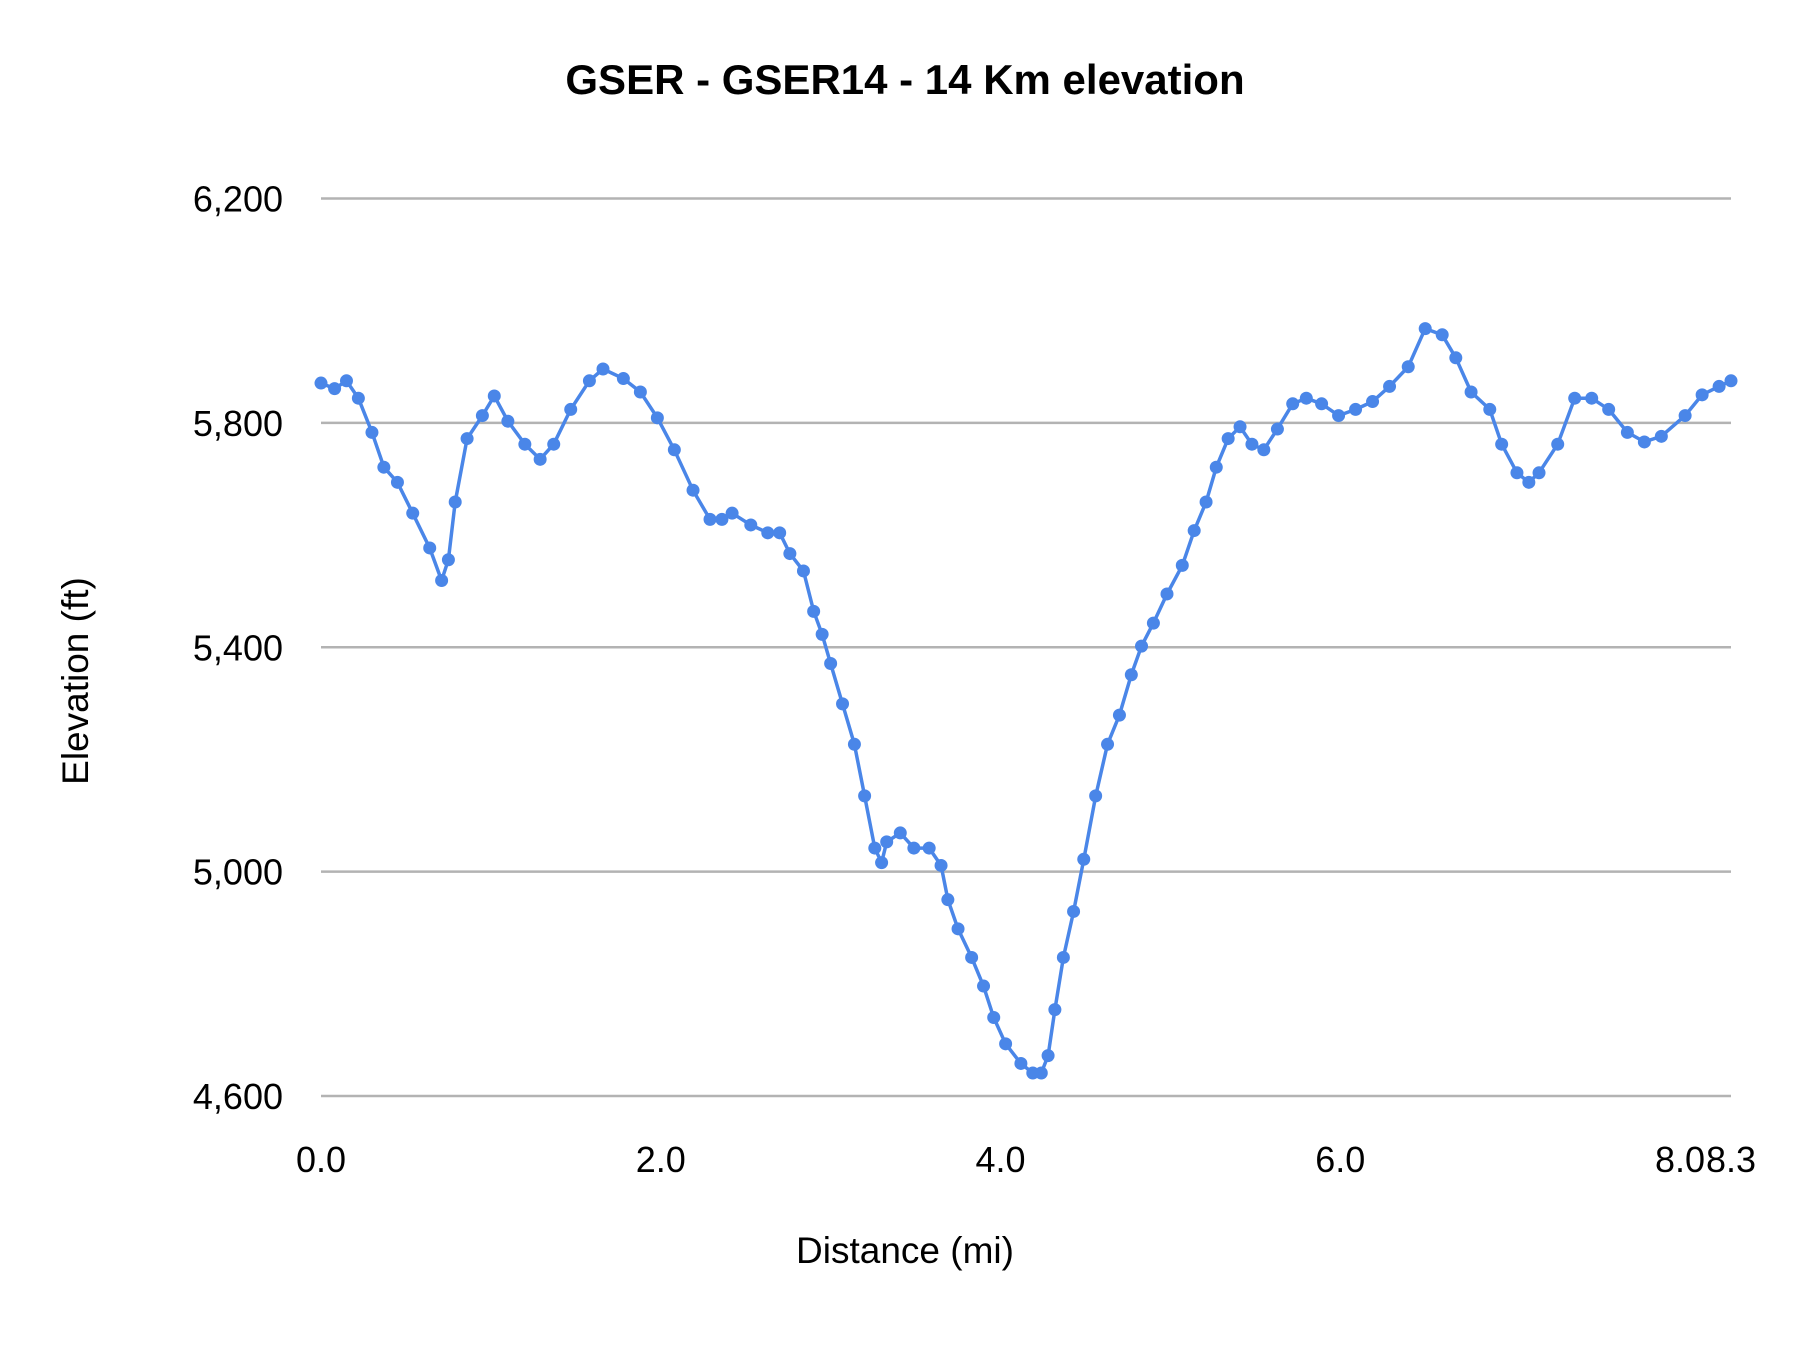 Image resolution: width=1800 pixels, height=1350 pixels. I want to click on chart-title: GSER - GSER14 - 14 Km elevation, so click(904, 79).